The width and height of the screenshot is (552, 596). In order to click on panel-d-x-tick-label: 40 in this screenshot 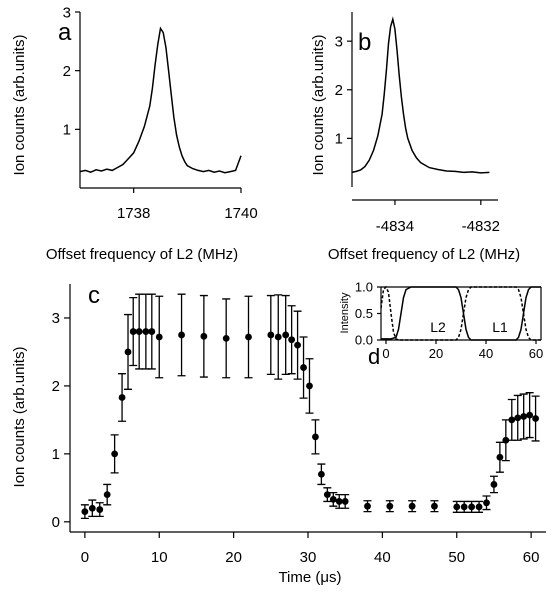, I will do `click(486, 353)`.